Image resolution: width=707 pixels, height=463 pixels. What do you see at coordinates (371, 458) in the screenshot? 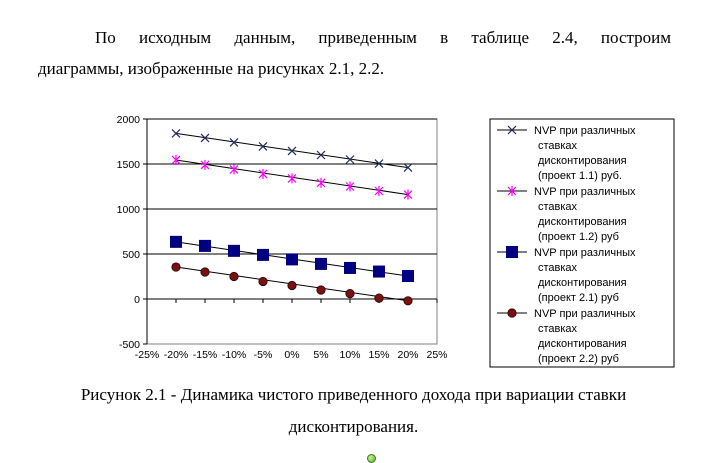
I see `green-dot-icon` at bounding box center [371, 458].